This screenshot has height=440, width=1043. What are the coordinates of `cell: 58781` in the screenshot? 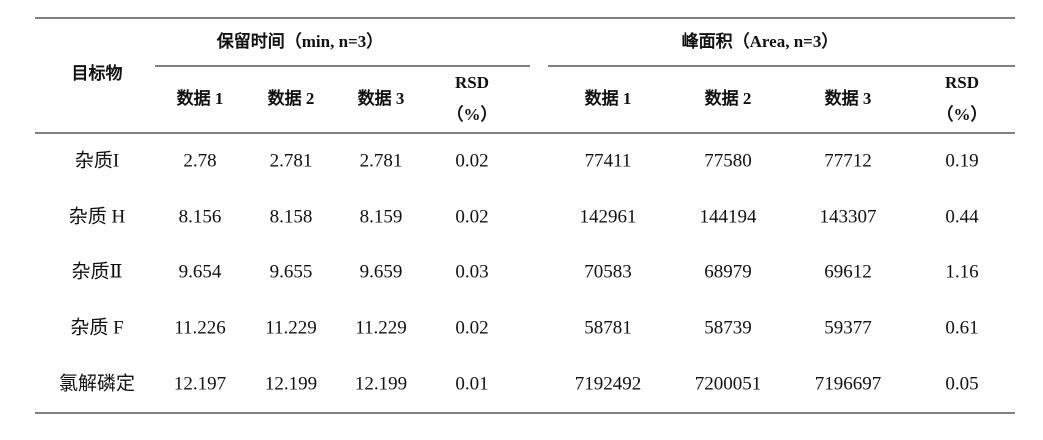 It's located at (608, 327).